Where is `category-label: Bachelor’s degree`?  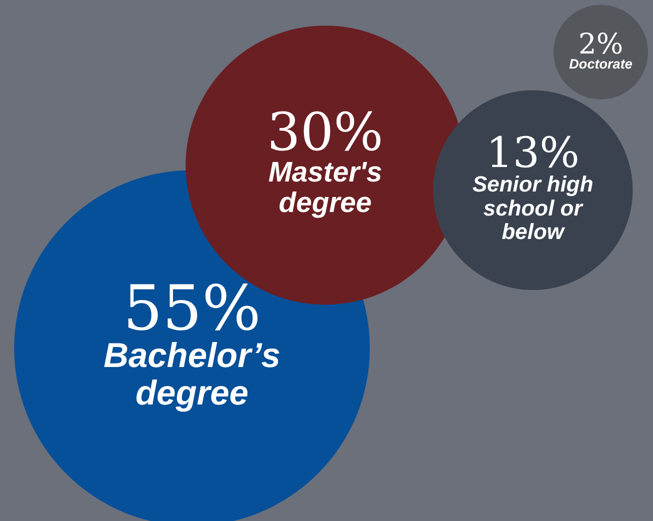 category-label: Bachelor’s degree is located at coordinates (192, 374).